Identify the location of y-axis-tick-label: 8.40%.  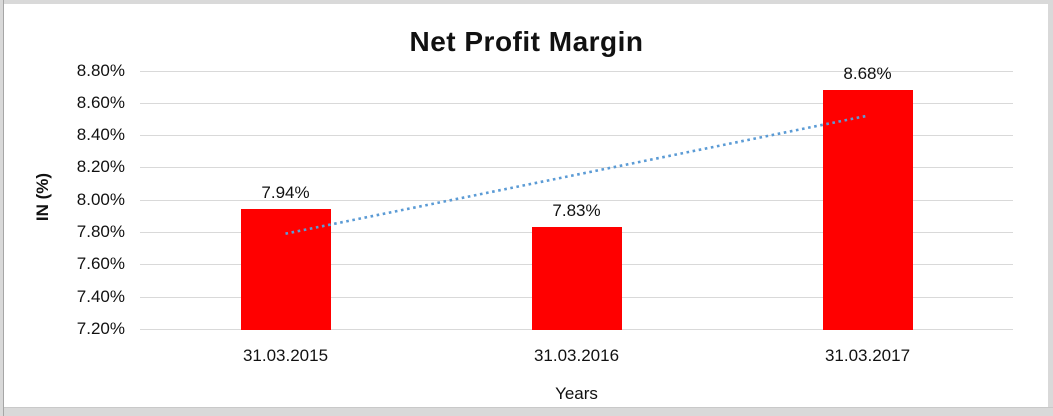
(100, 135).